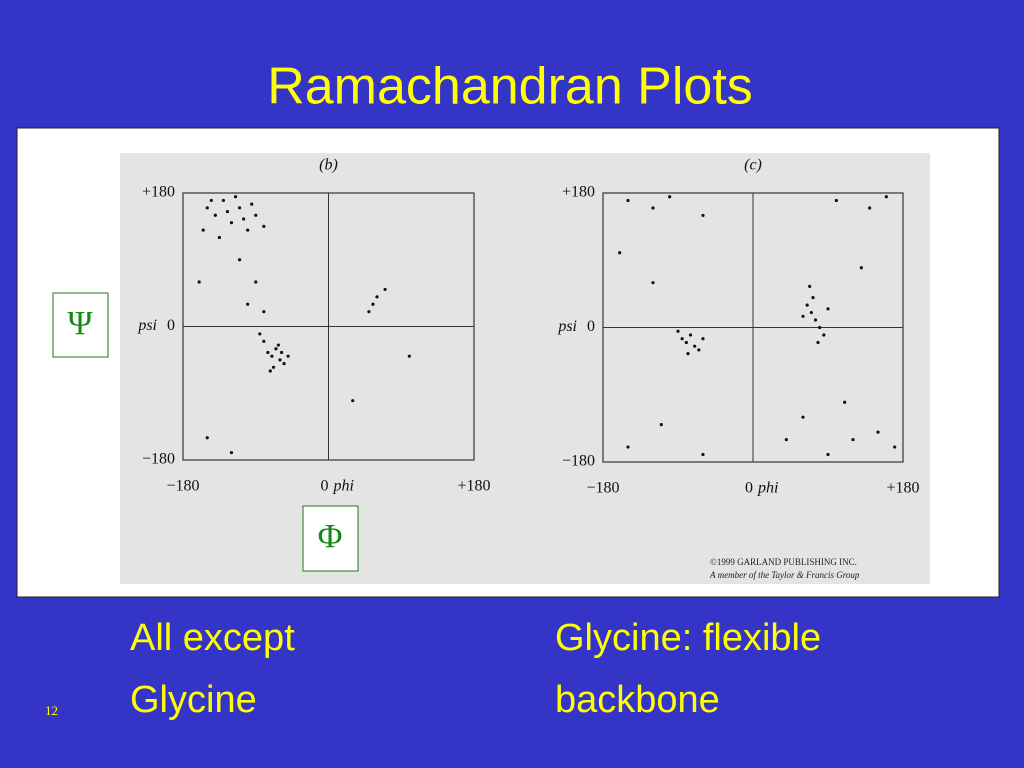  I want to click on caption: Glycine, so click(193, 700).